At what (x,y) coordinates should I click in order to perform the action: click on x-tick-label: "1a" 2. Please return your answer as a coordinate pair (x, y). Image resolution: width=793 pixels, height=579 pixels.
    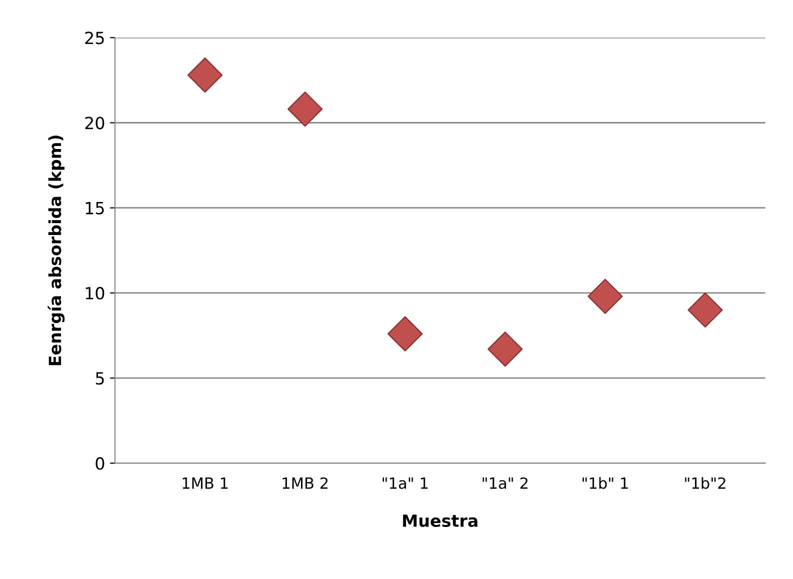
    Looking at the image, I should click on (505, 483).